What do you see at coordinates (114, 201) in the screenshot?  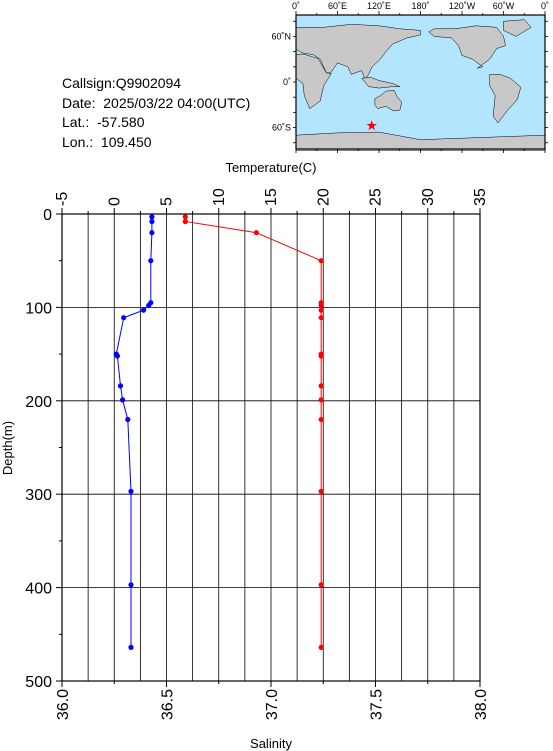 I see `temperature-tick-label: 0` at bounding box center [114, 201].